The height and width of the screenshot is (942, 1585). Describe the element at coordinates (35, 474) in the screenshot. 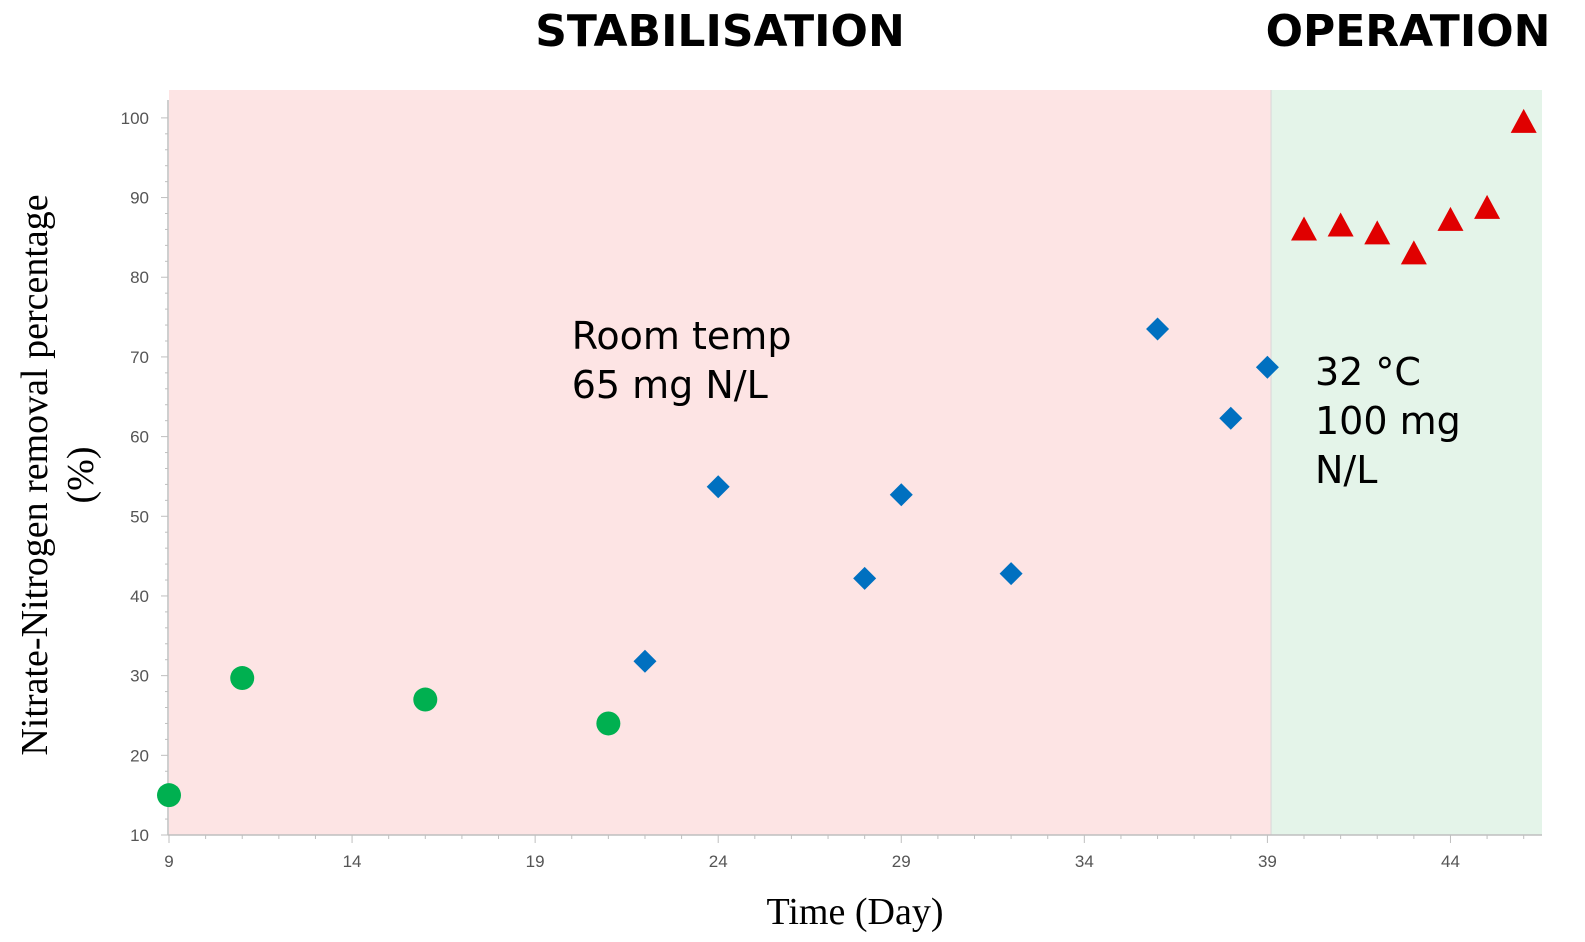

I see `y-axis-title-line: Nitrate-Nitrogen removal percentage` at that location.